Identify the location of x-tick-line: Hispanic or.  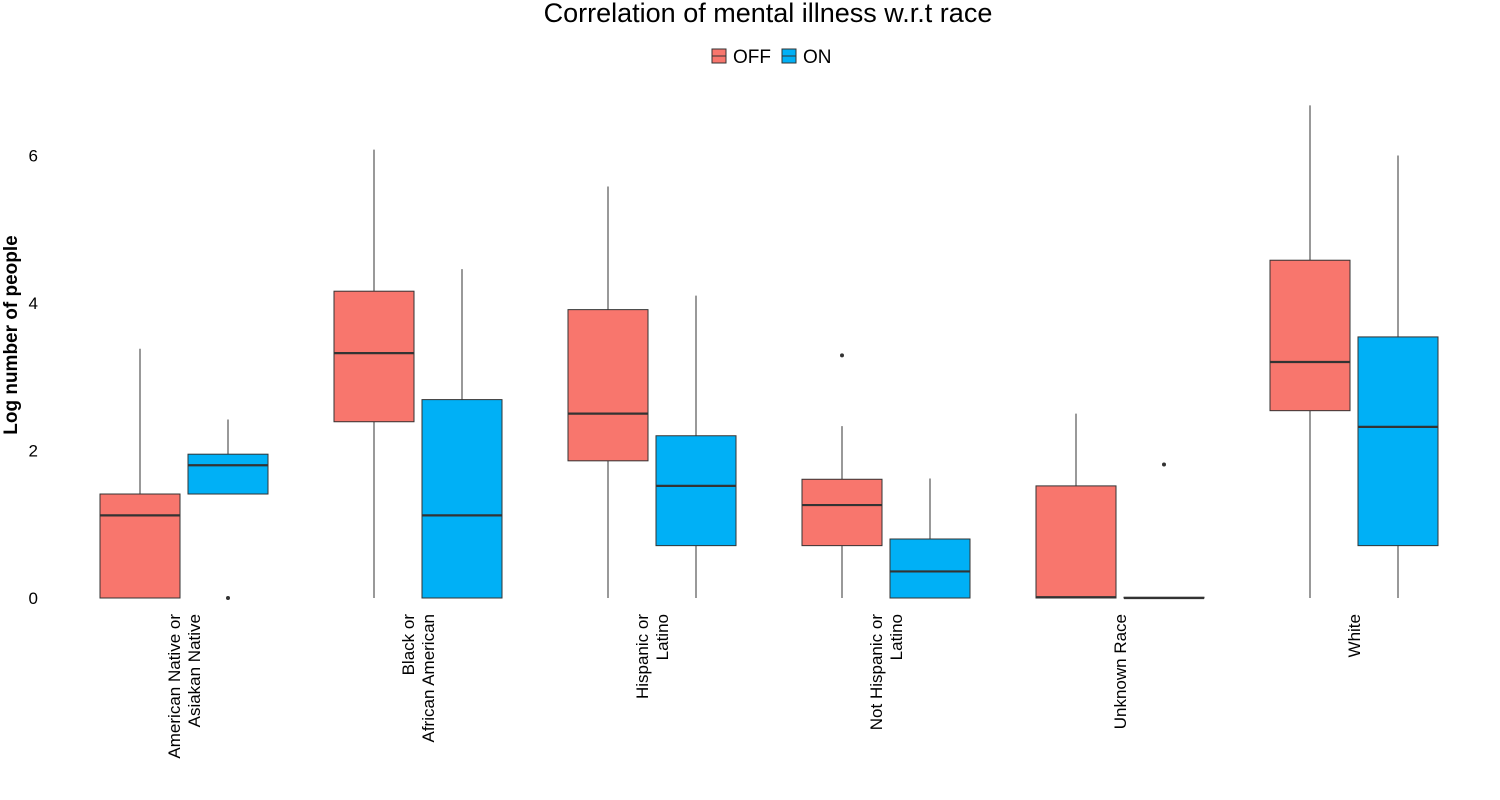
(642, 656).